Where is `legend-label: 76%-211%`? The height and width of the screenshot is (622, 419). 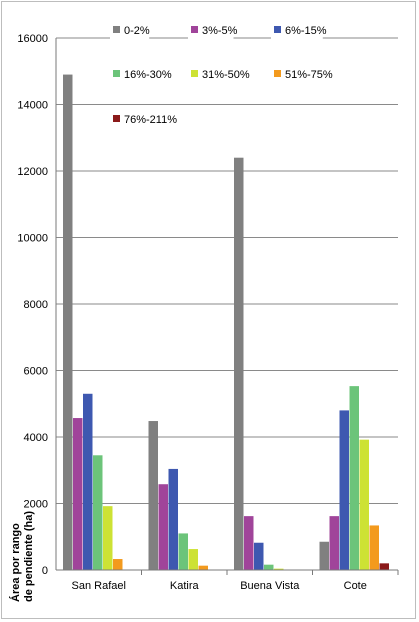 legend-label: 76%-211% is located at coordinates (150, 120).